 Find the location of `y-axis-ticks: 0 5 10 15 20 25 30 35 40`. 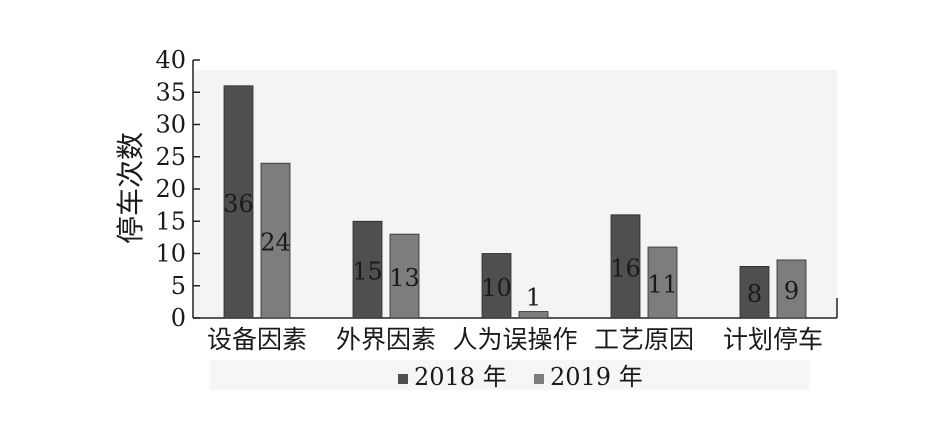

y-axis-ticks: 0 5 10 15 20 25 30 35 40 is located at coordinates (177, 189).